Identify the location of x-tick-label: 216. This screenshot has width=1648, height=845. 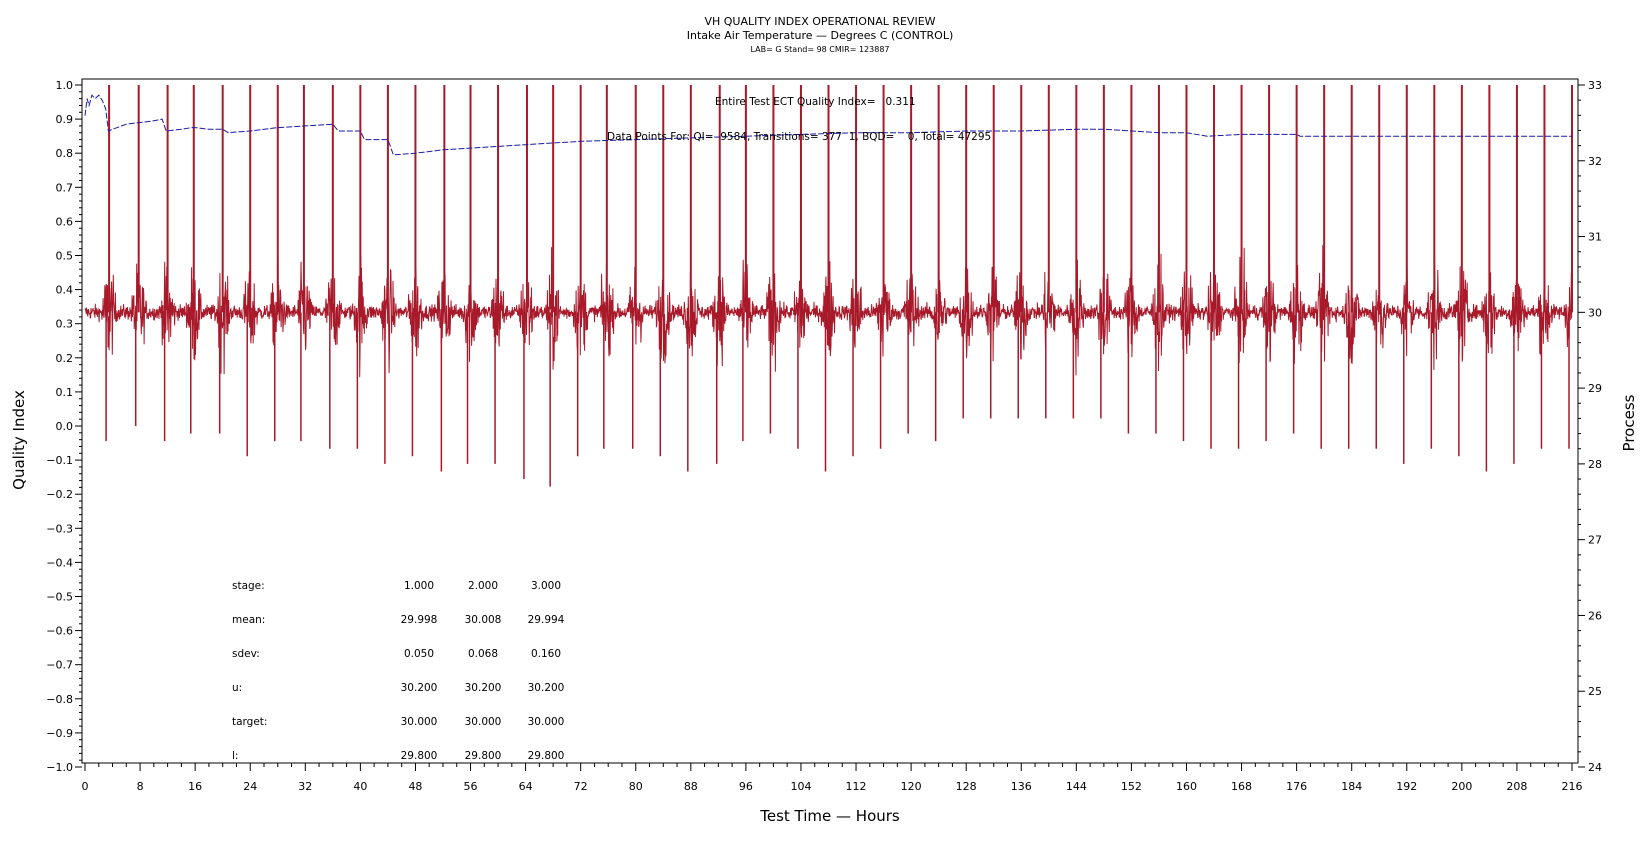
(1572, 786).